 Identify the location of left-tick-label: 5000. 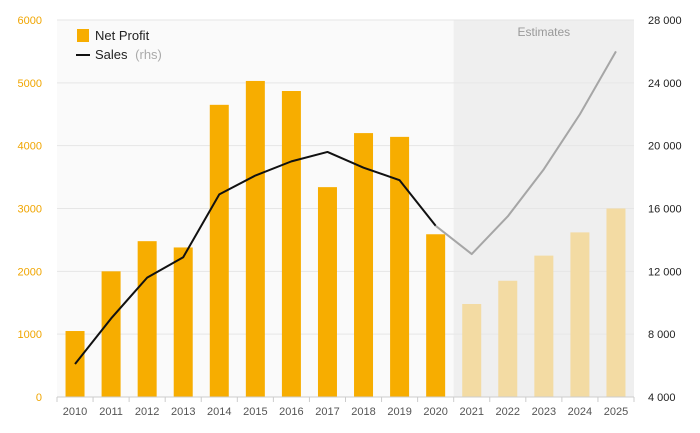
(30, 84).